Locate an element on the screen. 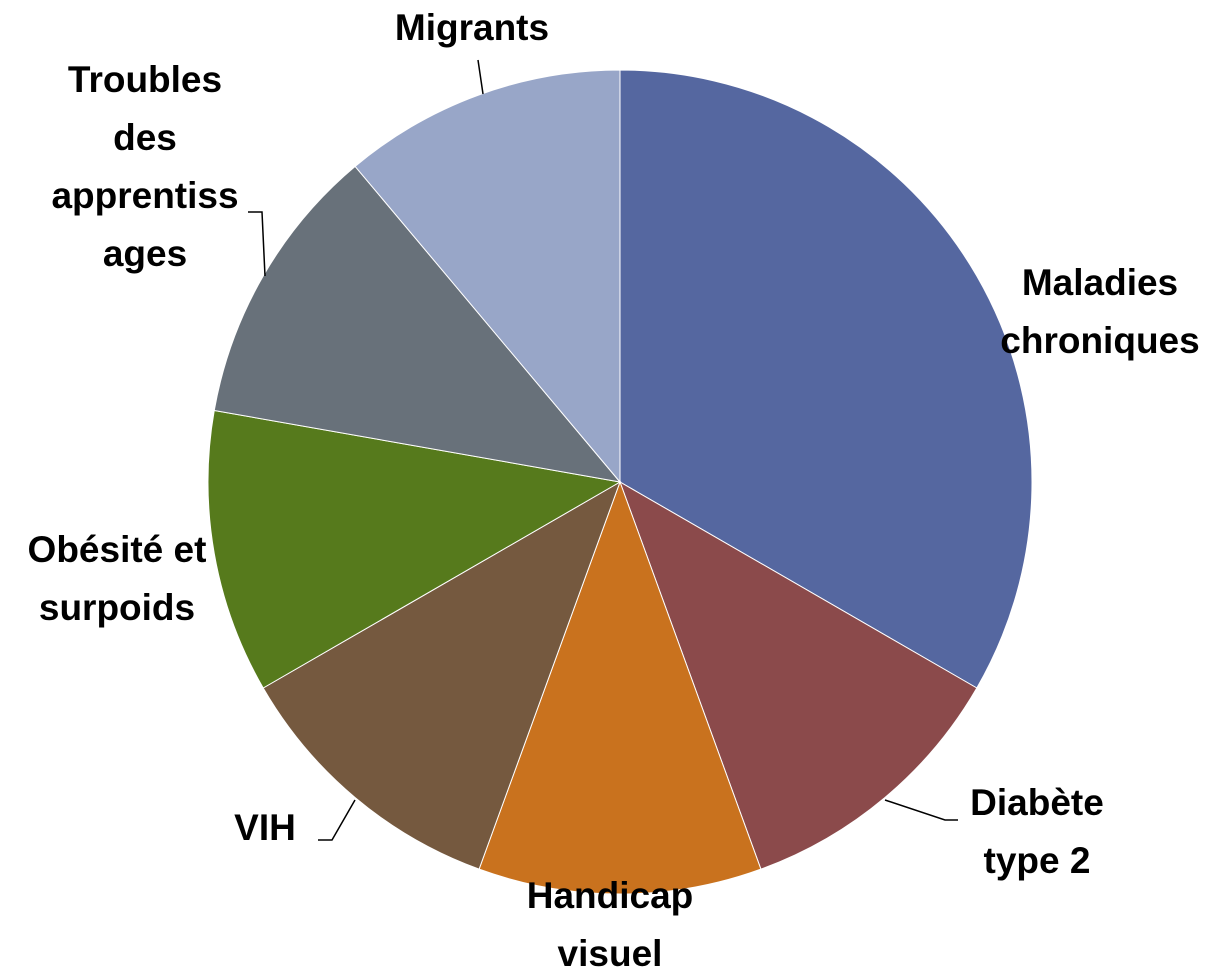  slice-label: Migrants is located at coordinates (472, 27).